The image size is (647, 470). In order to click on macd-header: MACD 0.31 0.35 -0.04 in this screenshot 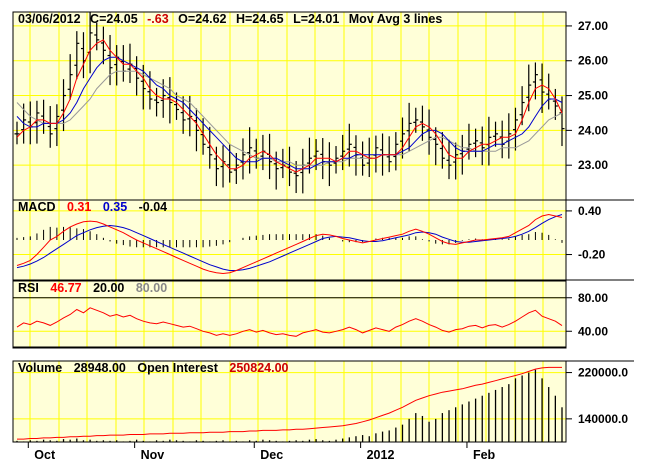, I will do `click(92, 207)`.